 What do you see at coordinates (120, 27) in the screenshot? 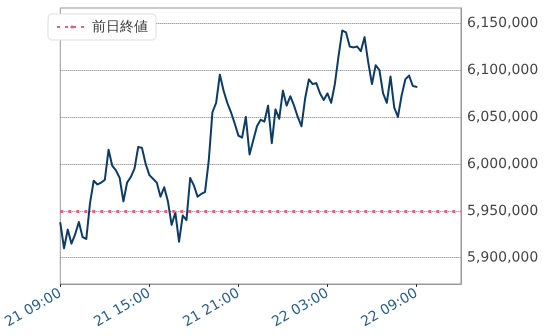
I see `legend-label: 前日終値` at bounding box center [120, 27].